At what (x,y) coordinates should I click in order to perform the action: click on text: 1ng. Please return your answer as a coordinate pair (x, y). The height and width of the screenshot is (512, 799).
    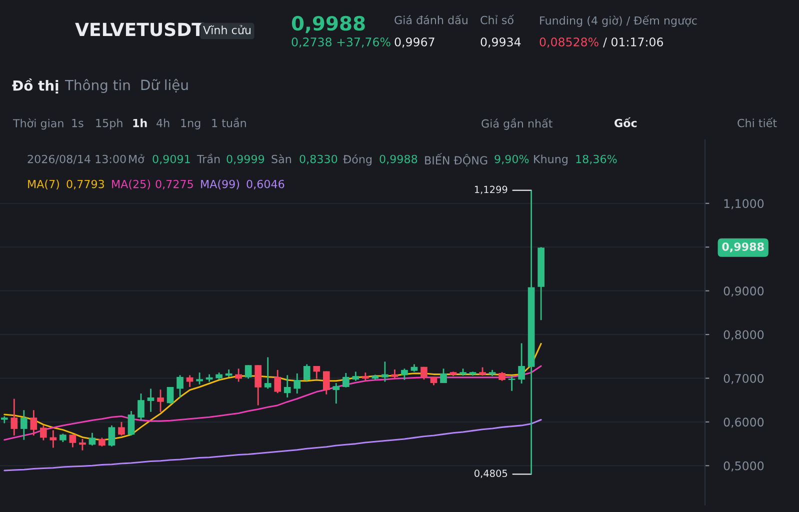
    Looking at the image, I should click on (190, 124).